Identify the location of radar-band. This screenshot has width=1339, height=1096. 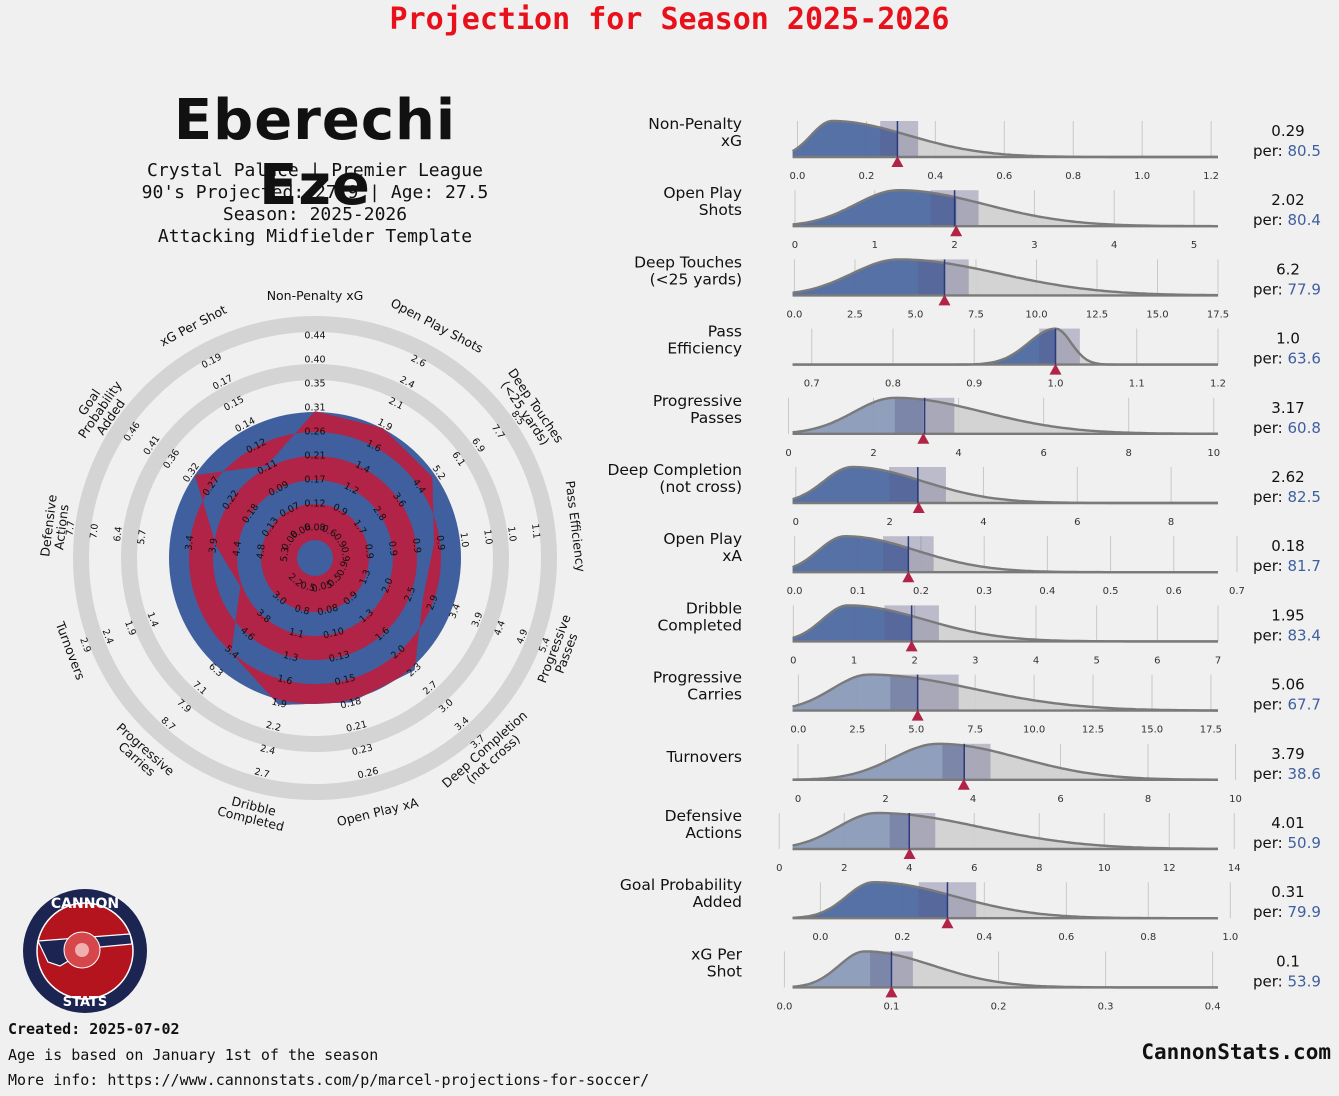
(315, 558).